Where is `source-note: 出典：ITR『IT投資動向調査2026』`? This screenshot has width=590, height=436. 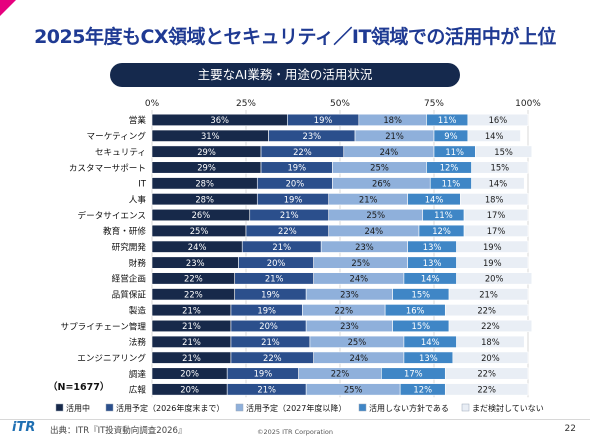 source-note: 出典：ITR『IT投資動向調査2026』 is located at coordinates (118, 431).